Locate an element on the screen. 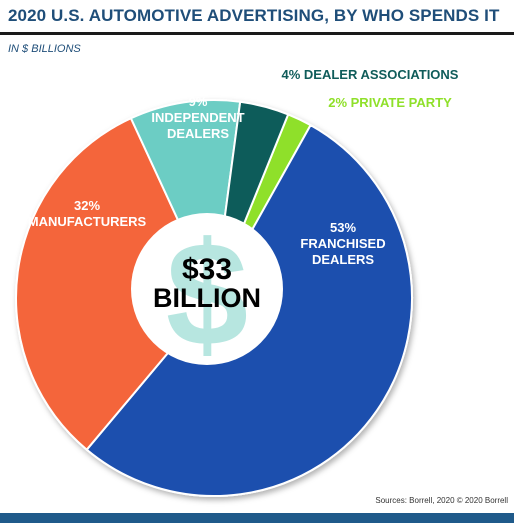 The image size is (514, 523). center-amount: $33 is located at coordinates (207, 269).